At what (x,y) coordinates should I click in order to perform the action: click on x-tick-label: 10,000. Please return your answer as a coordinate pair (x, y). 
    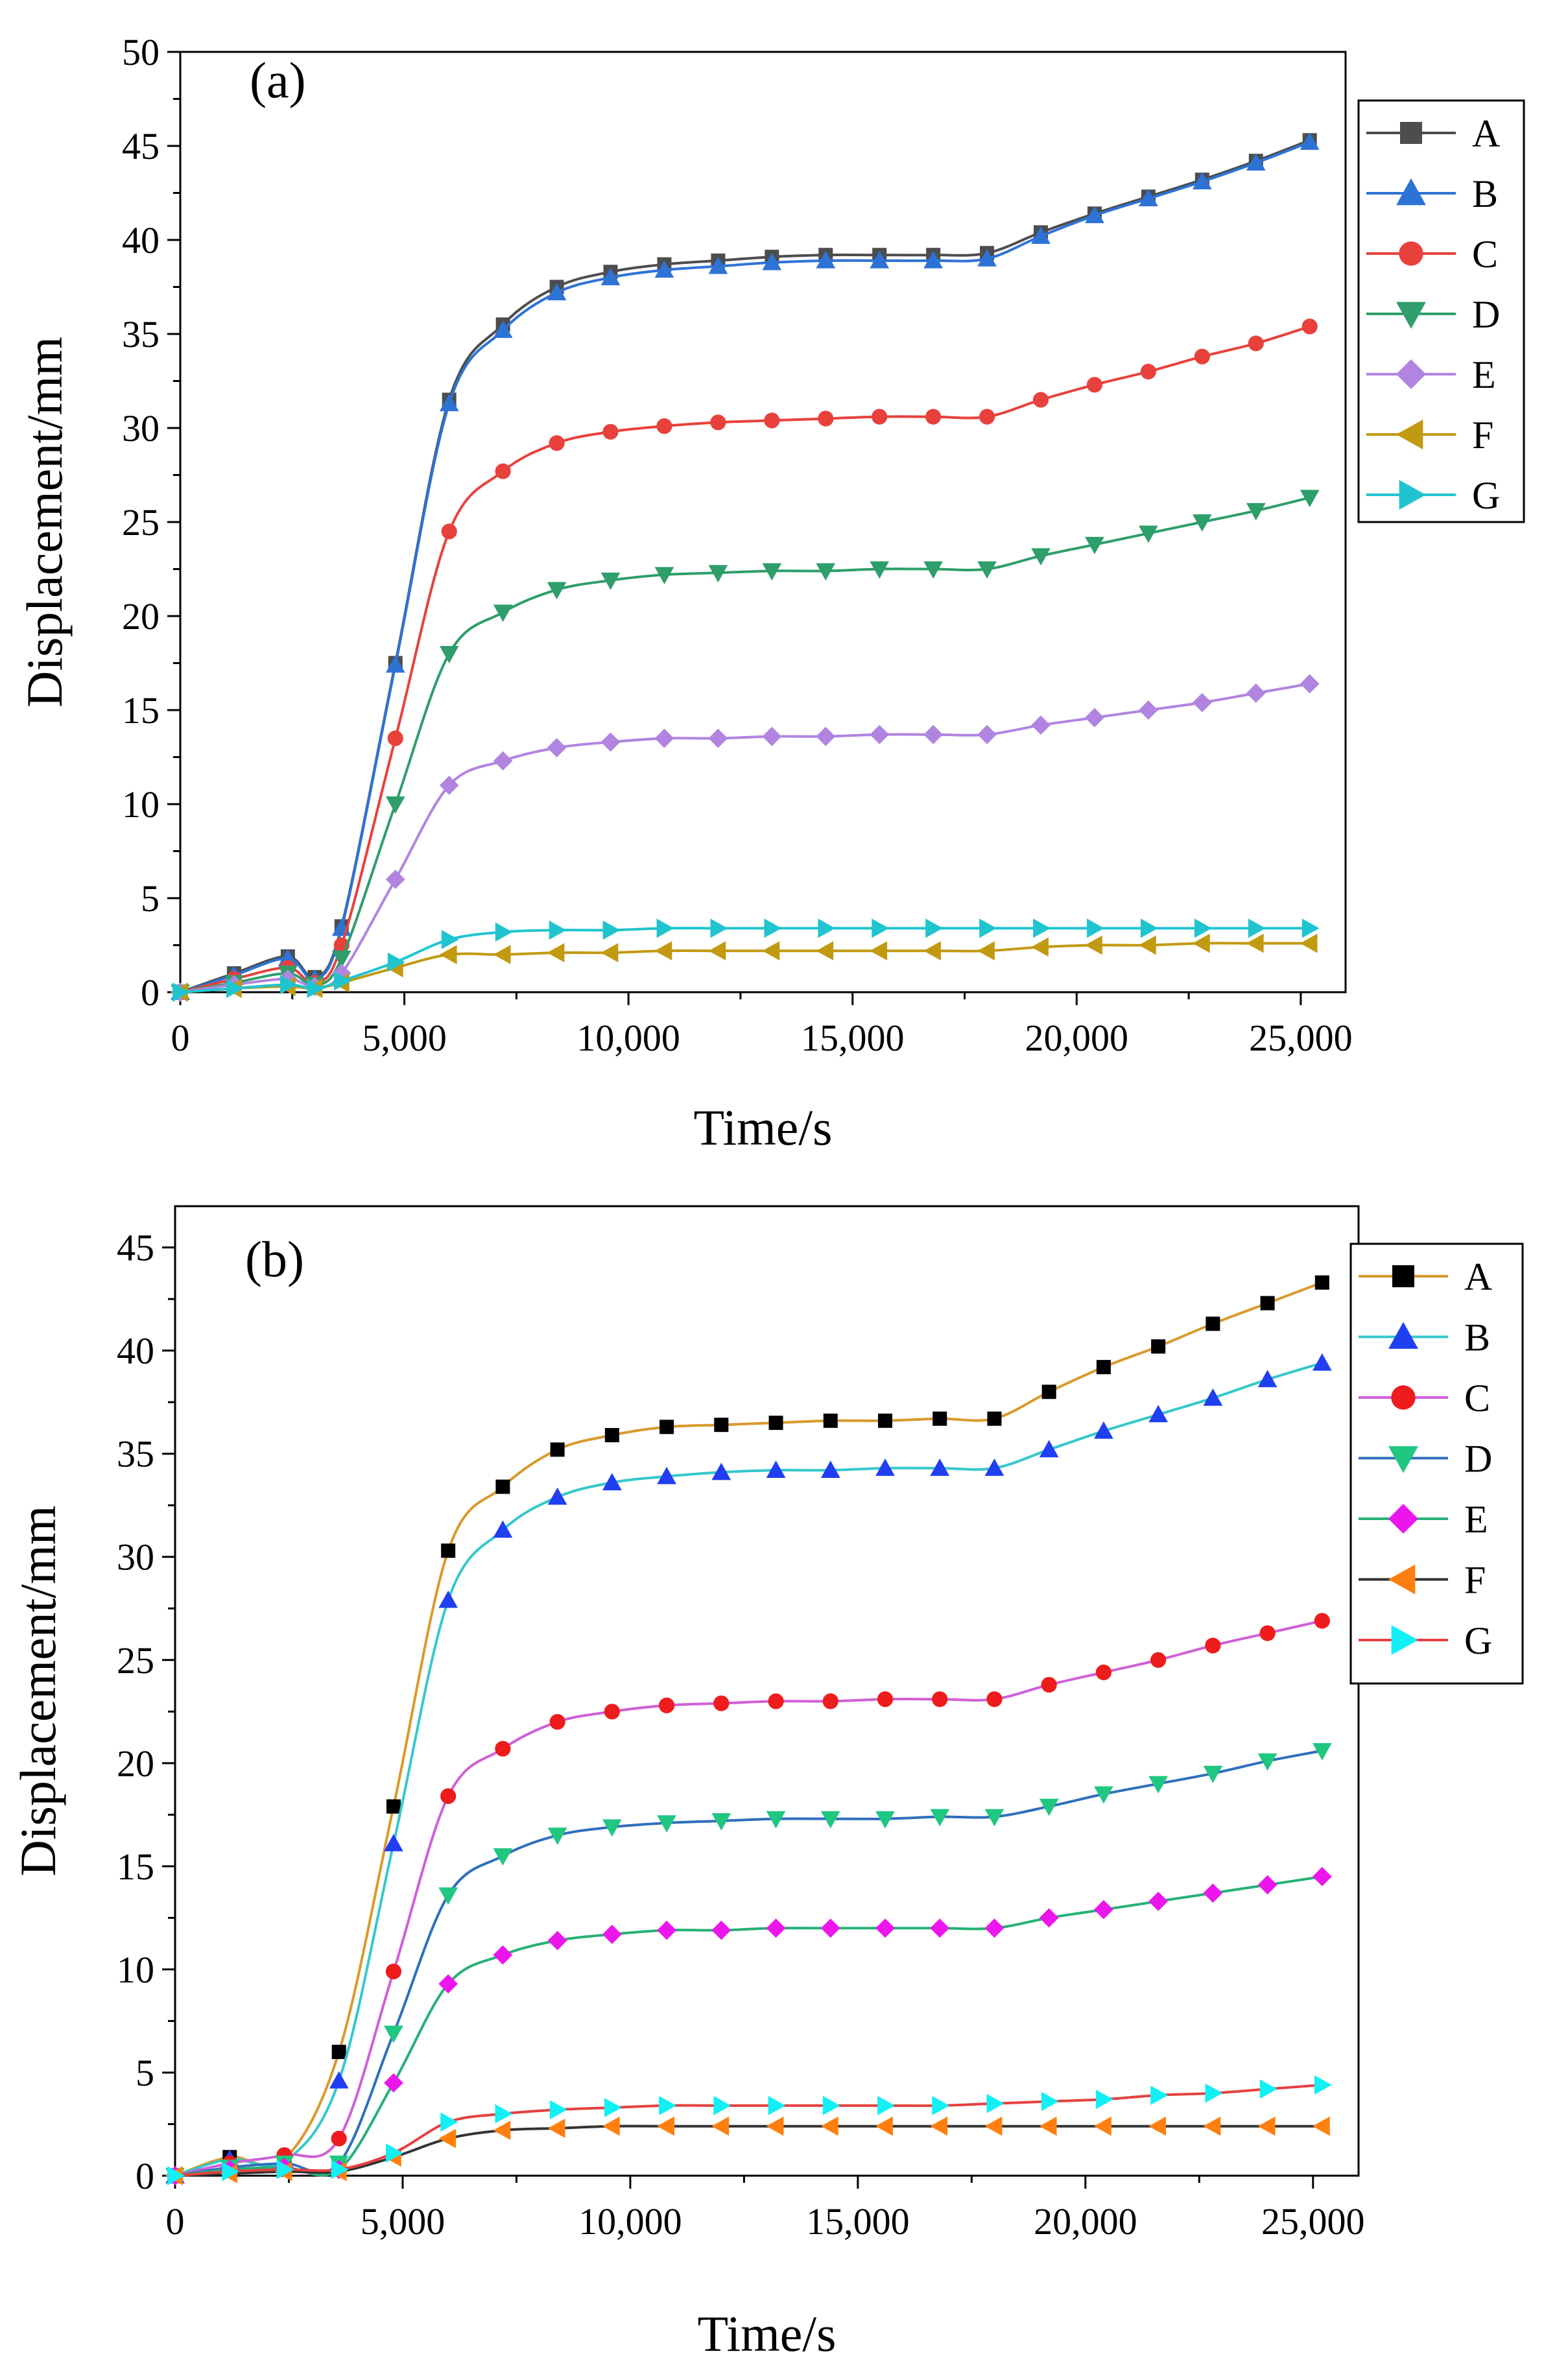
    Looking at the image, I should click on (628, 1038).